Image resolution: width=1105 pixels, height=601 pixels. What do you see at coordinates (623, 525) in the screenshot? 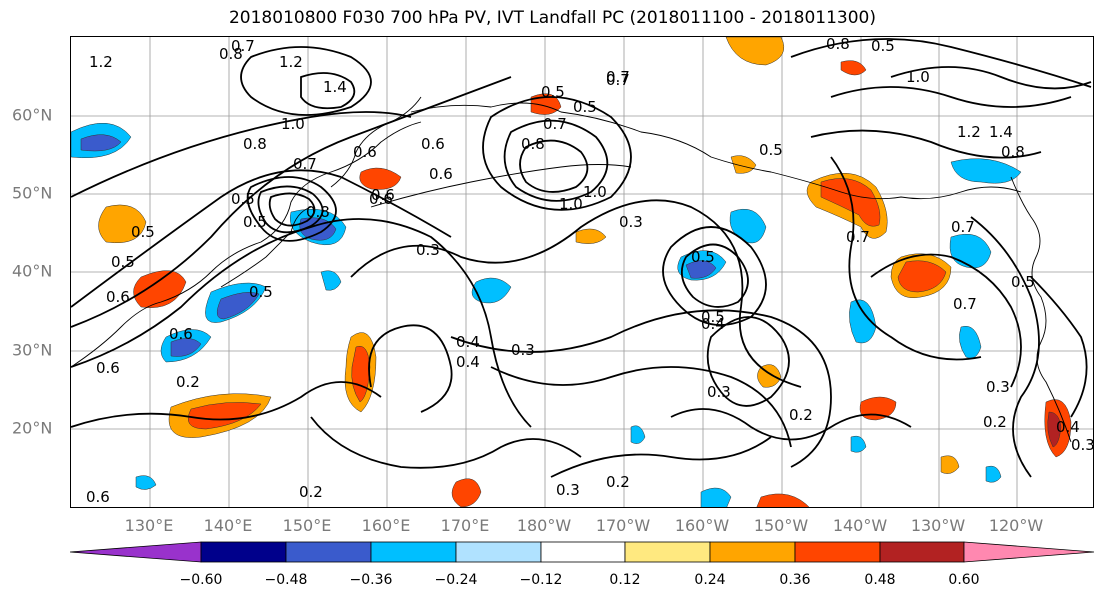
I see `lon-label-170w: 170°W` at bounding box center [623, 525].